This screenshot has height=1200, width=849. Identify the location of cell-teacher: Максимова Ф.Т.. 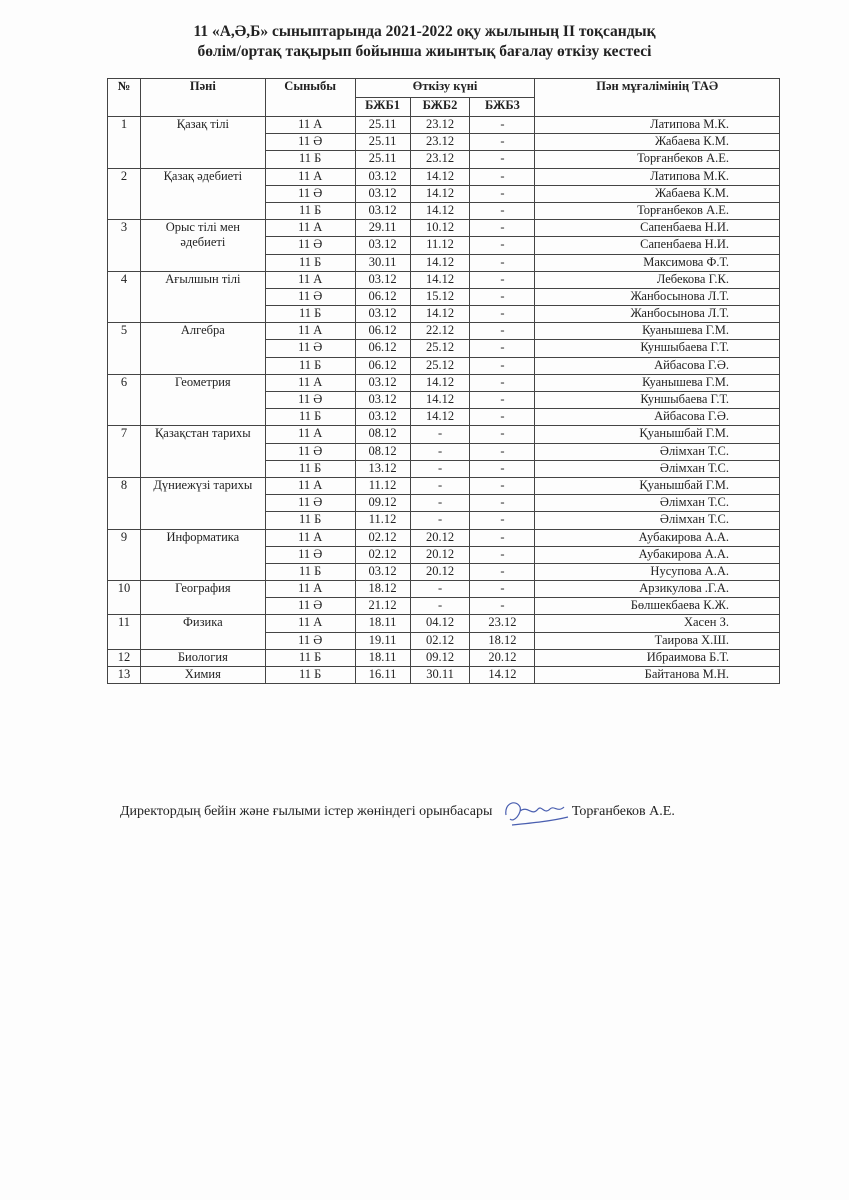
(657, 262).